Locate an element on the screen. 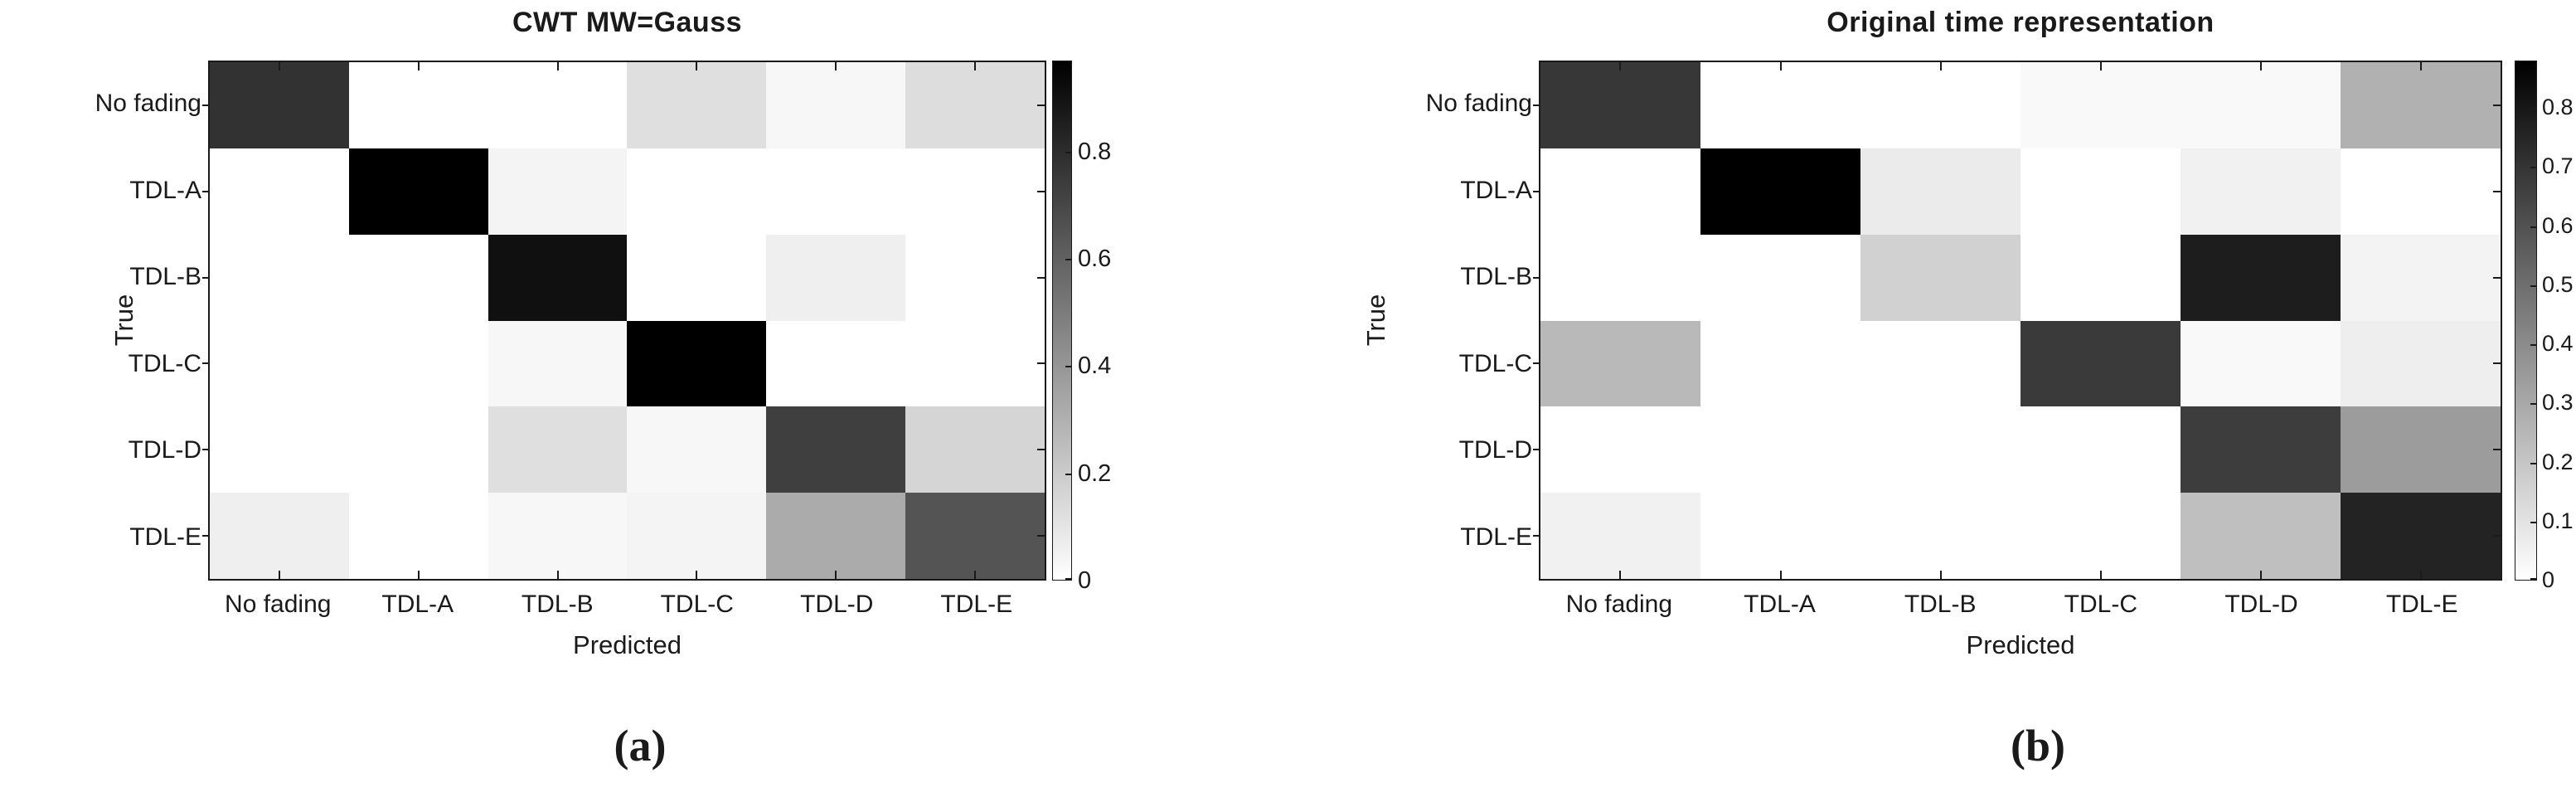 The height and width of the screenshot is (807, 2576). cell-TDL-B-TDL-B is located at coordinates (1940, 277).